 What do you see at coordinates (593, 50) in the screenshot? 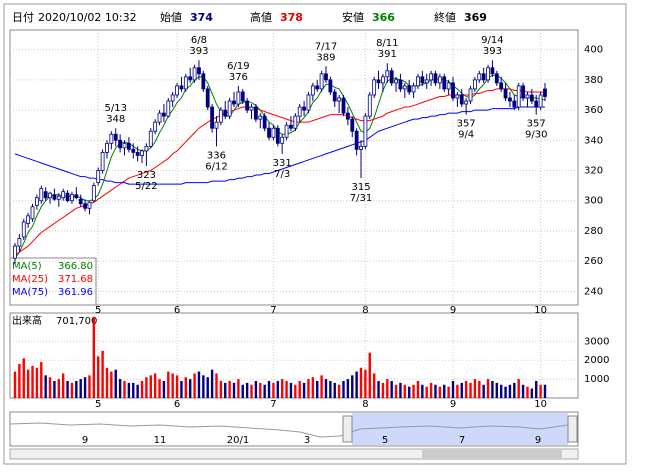
I see `y-tick-label: 400` at bounding box center [593, 50].